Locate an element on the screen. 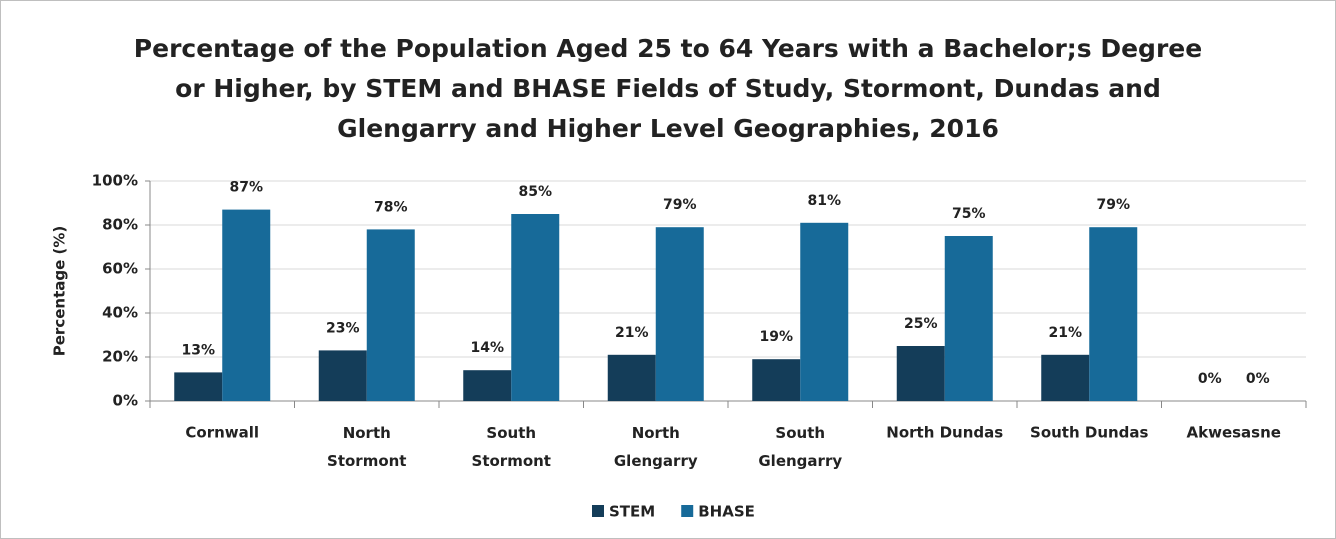 The width and height of the screenshot is (1336, 539). value-label: 81% is located at coordinates (824, 201).